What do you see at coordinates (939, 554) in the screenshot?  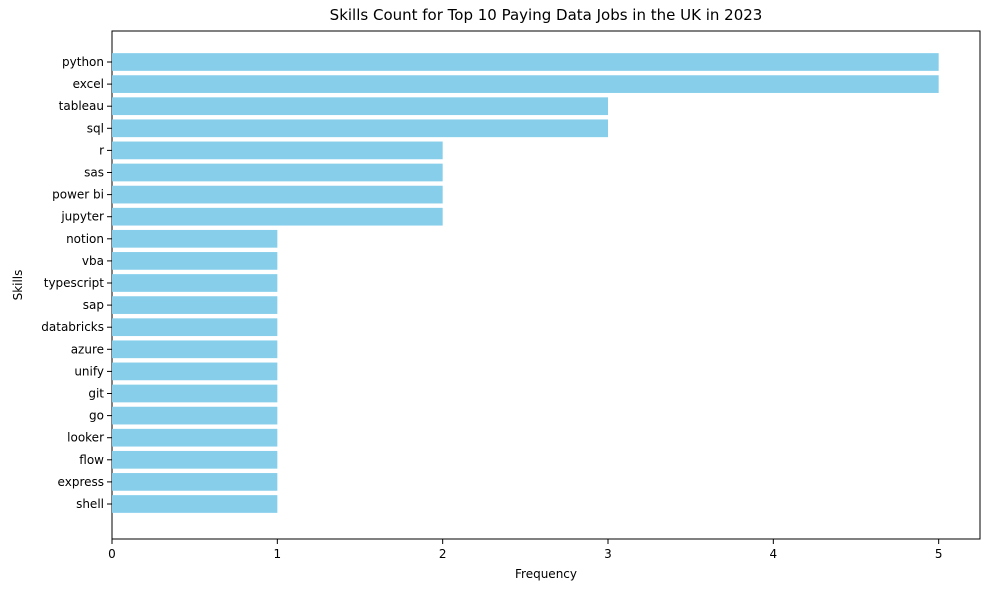 I see `x-tick-label: 5` at bounding box center [939, 554].